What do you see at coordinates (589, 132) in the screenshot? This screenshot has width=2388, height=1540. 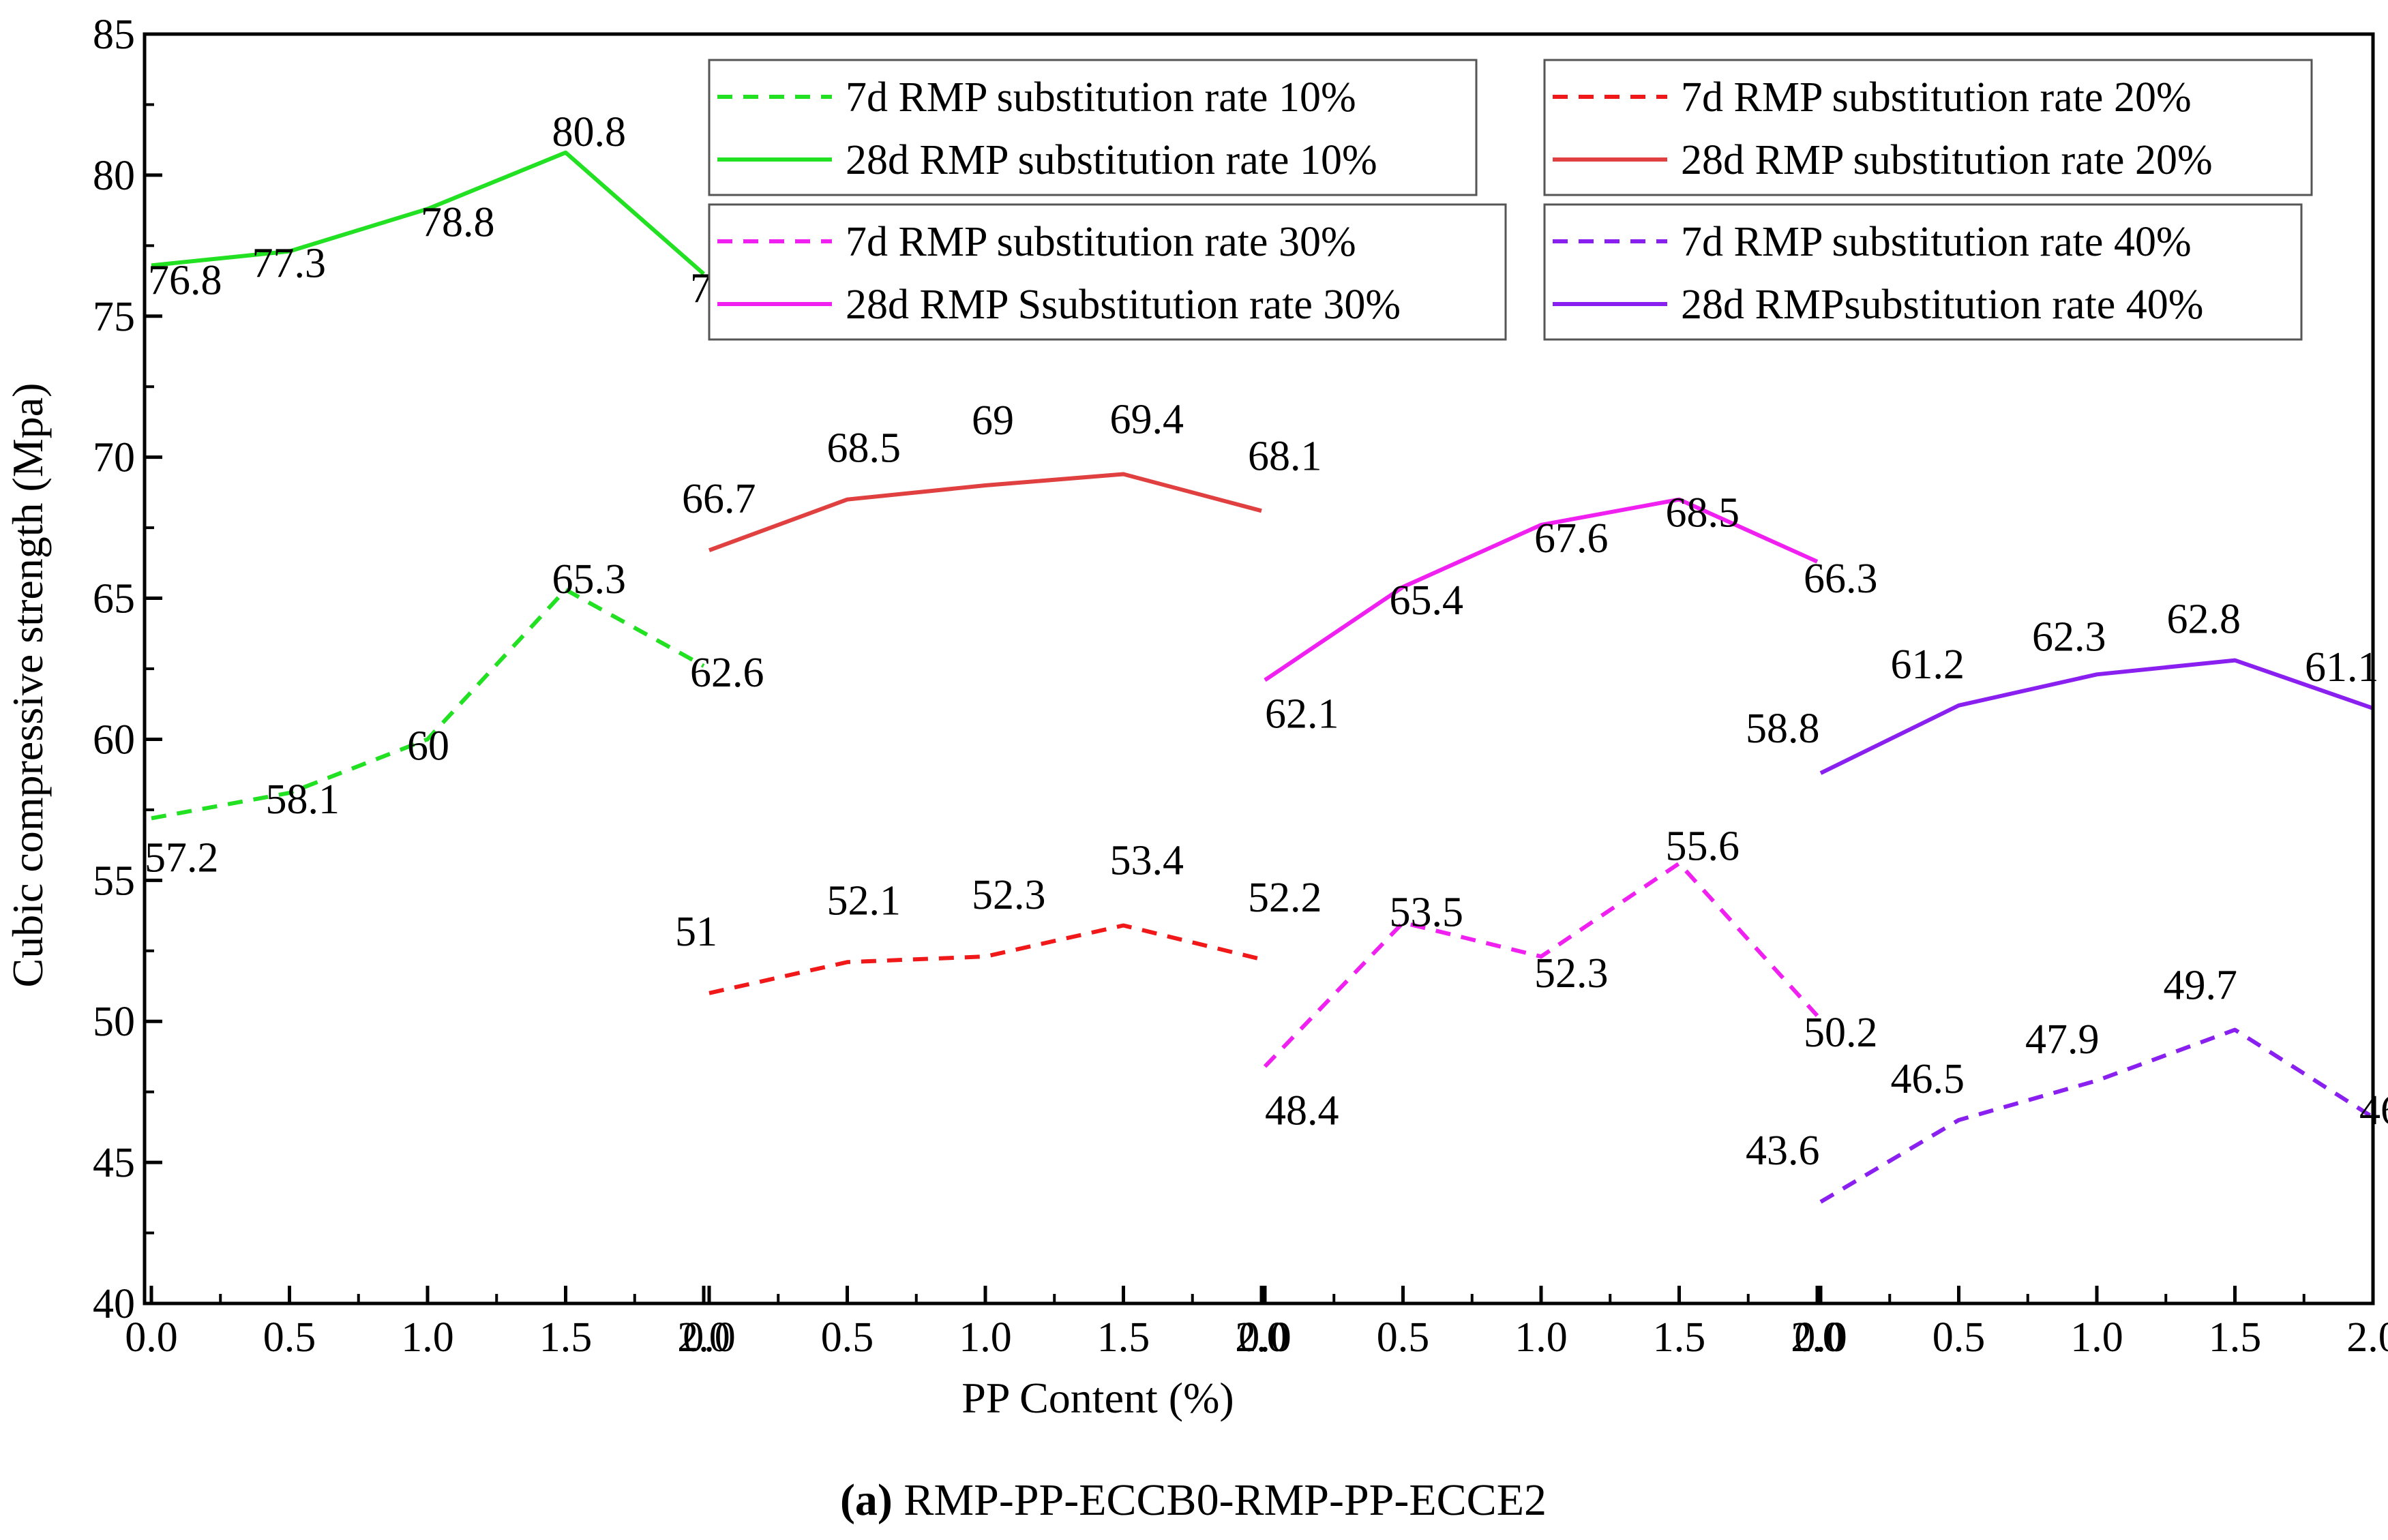 I see `data-label: 80.8` at bounding box center [589, 132].